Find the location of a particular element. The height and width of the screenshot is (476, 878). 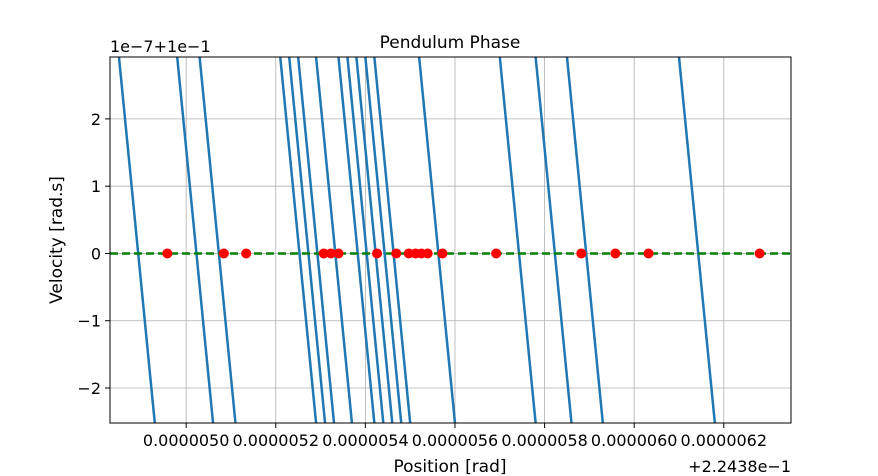

y-tick-label: 1 is located at coordinates (96, 186).